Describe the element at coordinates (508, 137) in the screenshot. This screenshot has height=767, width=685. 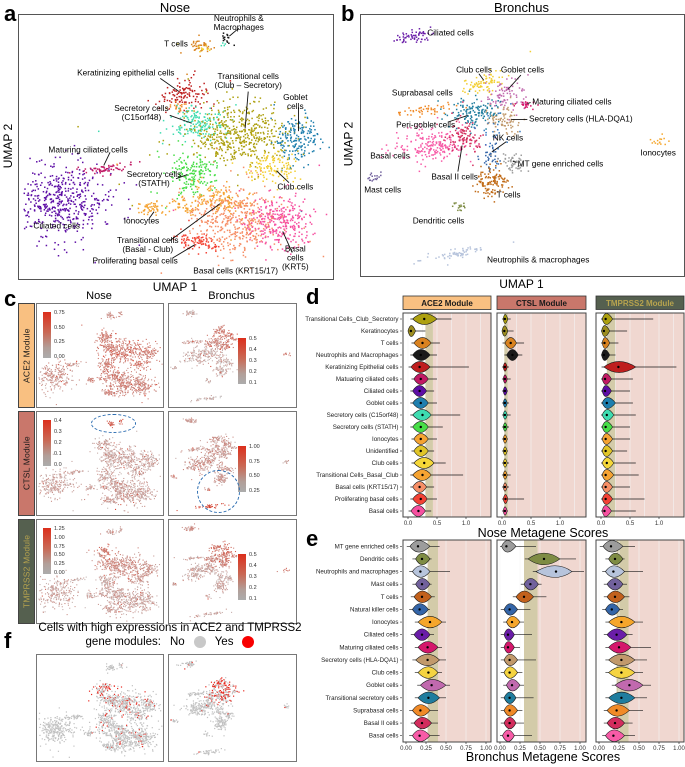
I see `cluster-label: NK cells` at that location.